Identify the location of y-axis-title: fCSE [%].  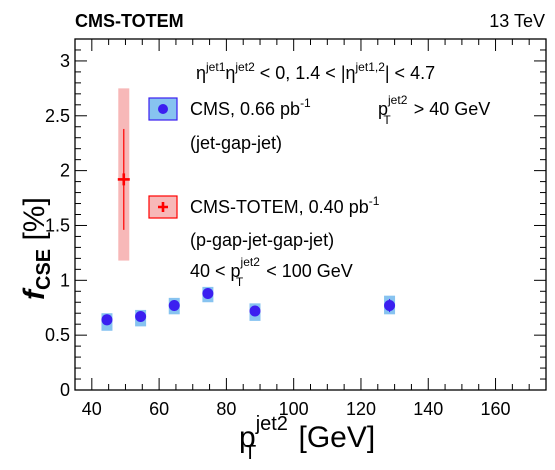
(36, 248).